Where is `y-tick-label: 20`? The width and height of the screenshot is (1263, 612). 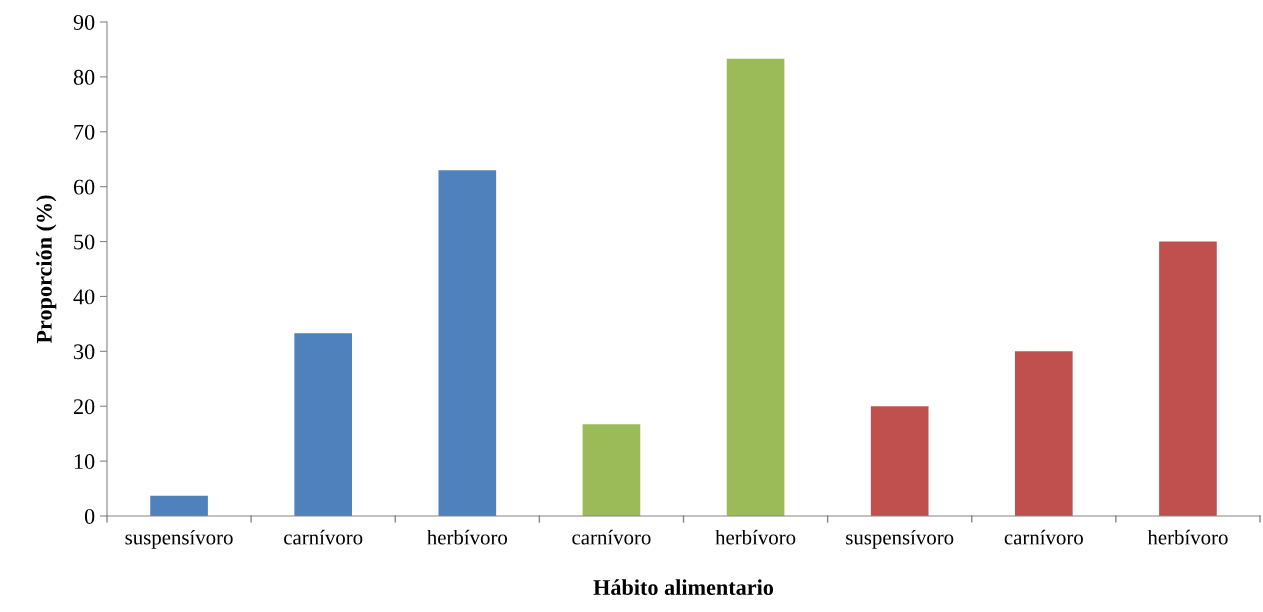
y-tick-label: 20 is located at coordinates (84, 407).